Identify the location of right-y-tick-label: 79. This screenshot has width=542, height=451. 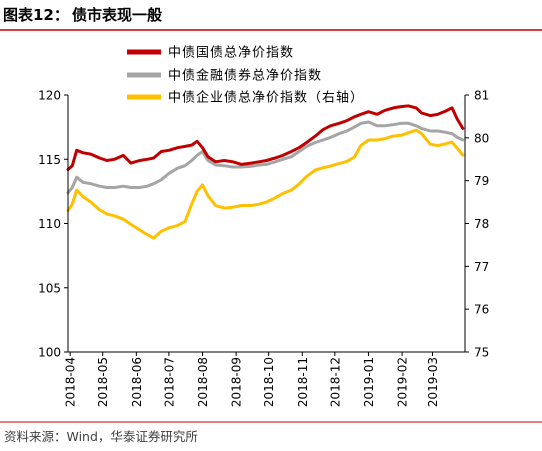
(481, 181).